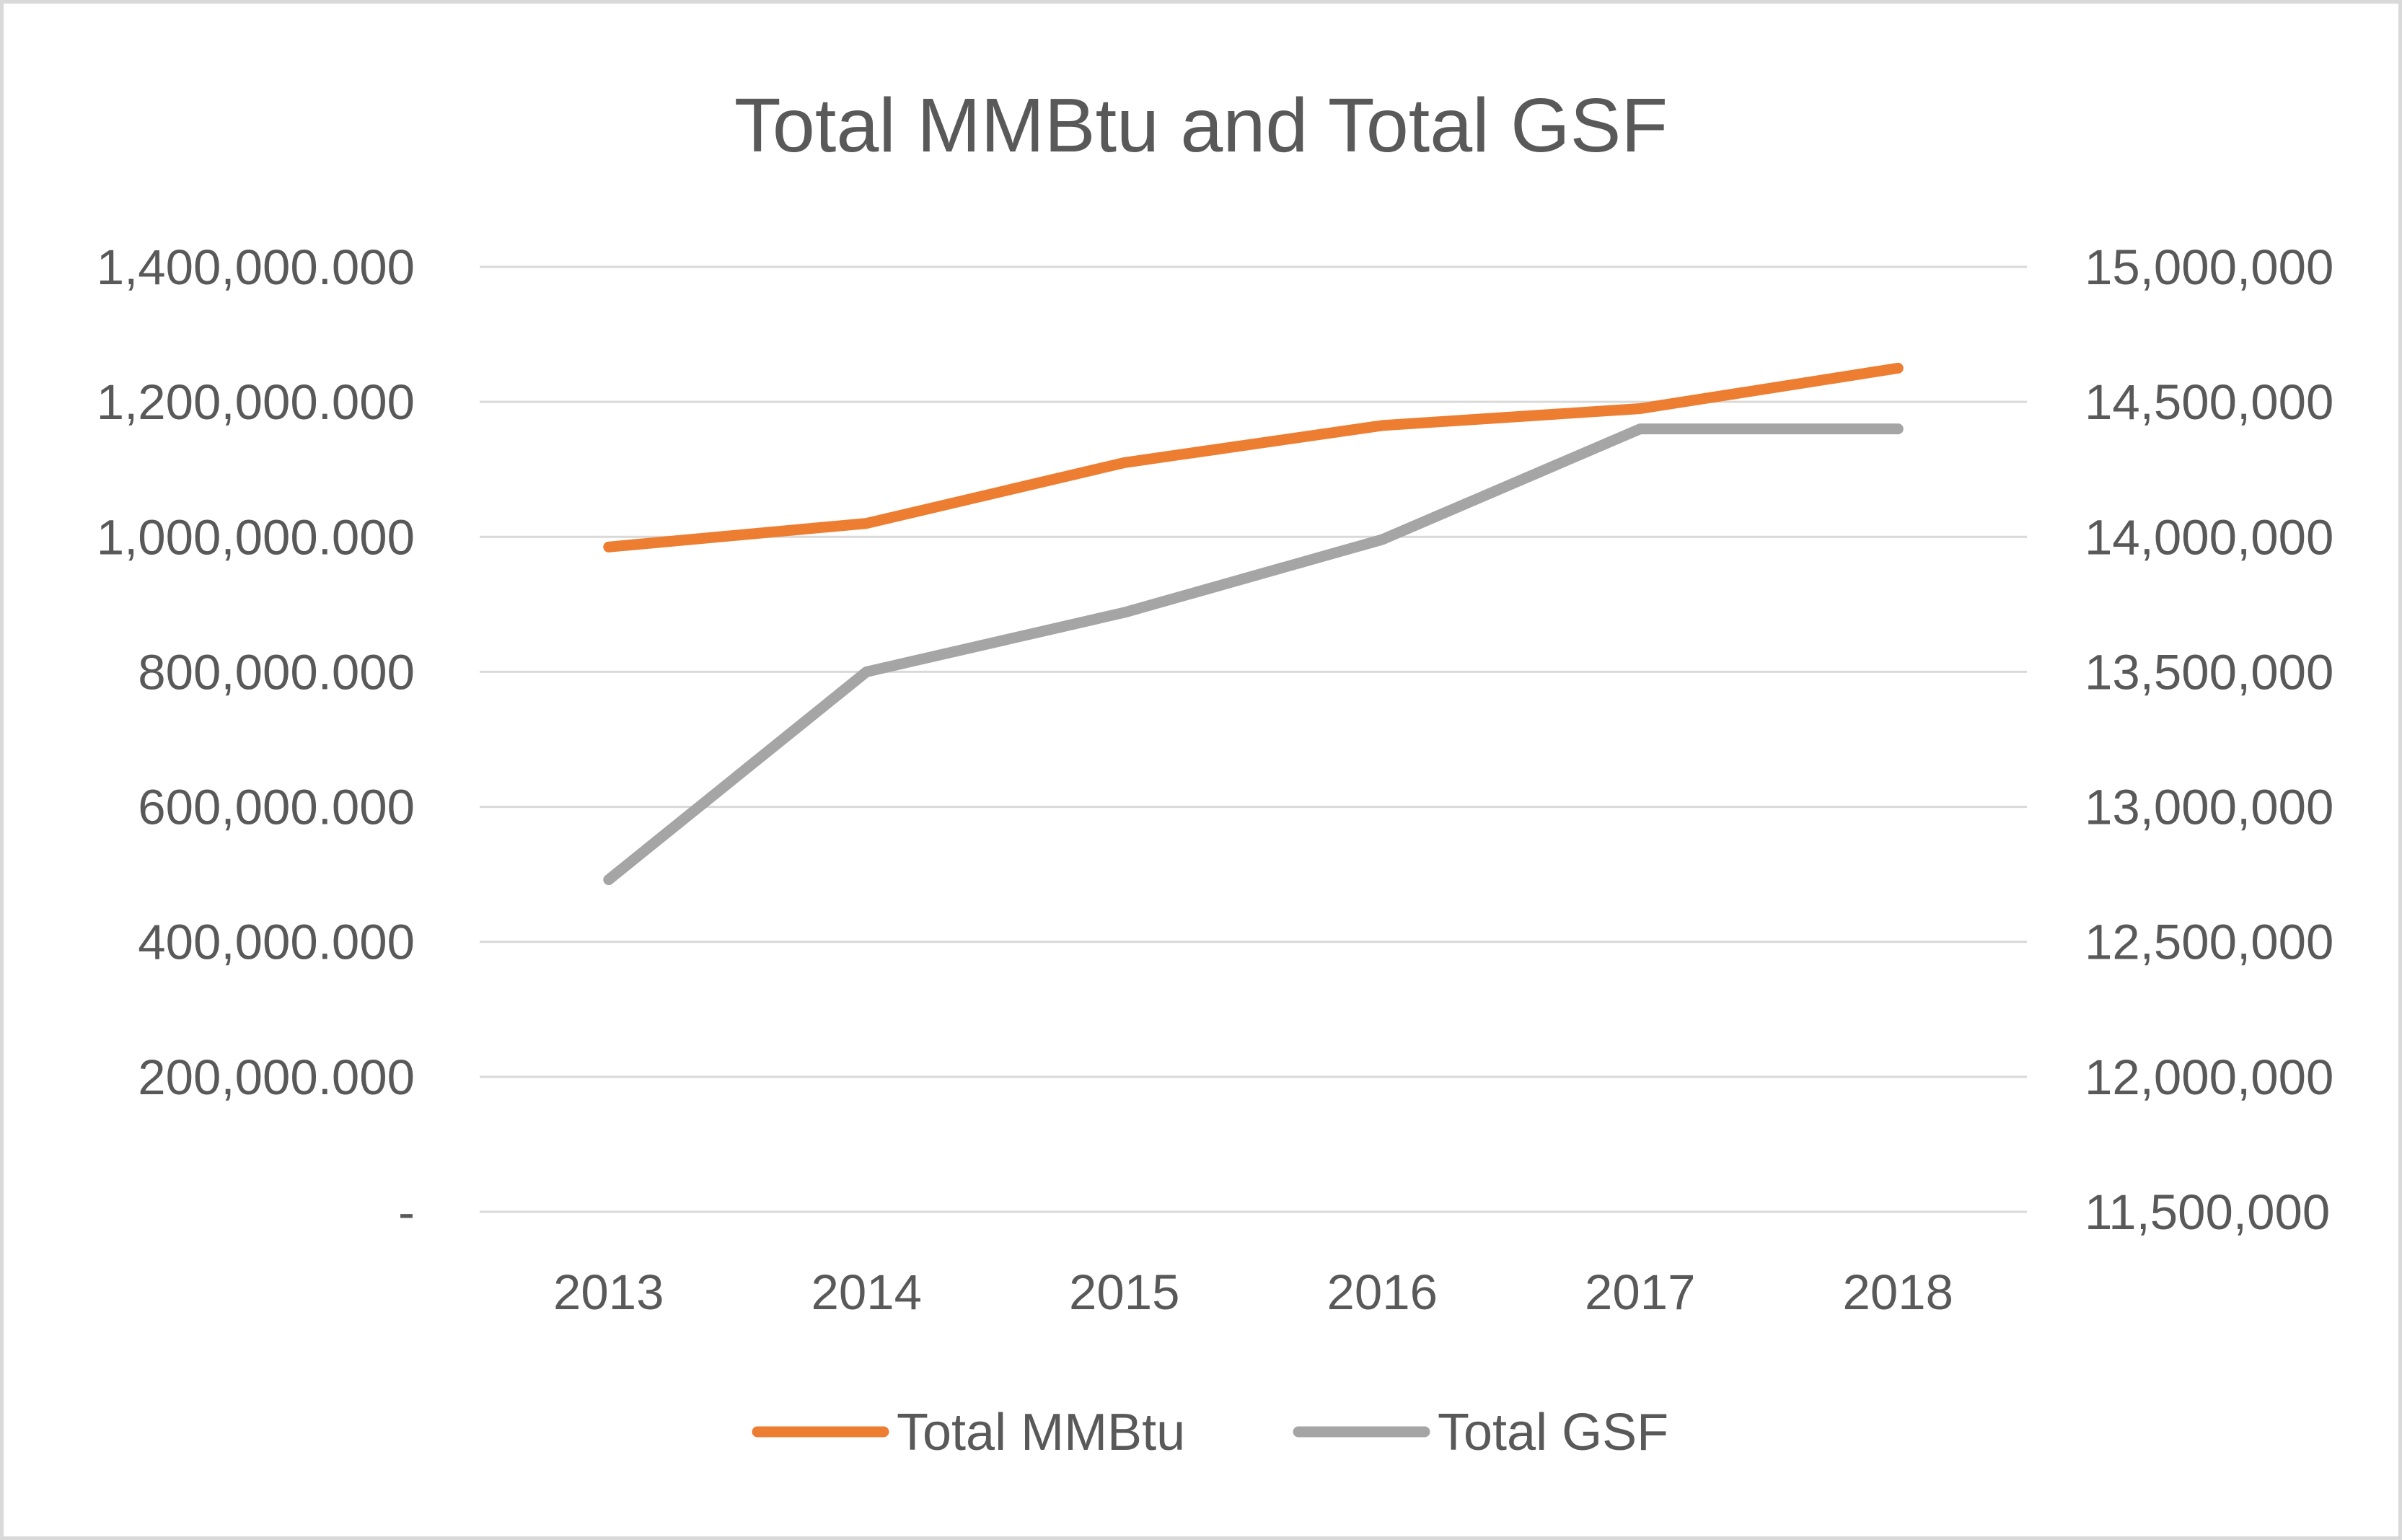  I want to click on left-axis-tick-label: 200,000.000, so click(276, 1077).